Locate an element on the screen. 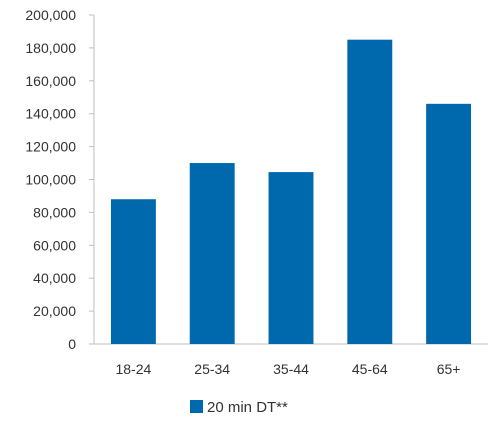  legend-label: 20 min DT** is located at coordinates (247, 407).